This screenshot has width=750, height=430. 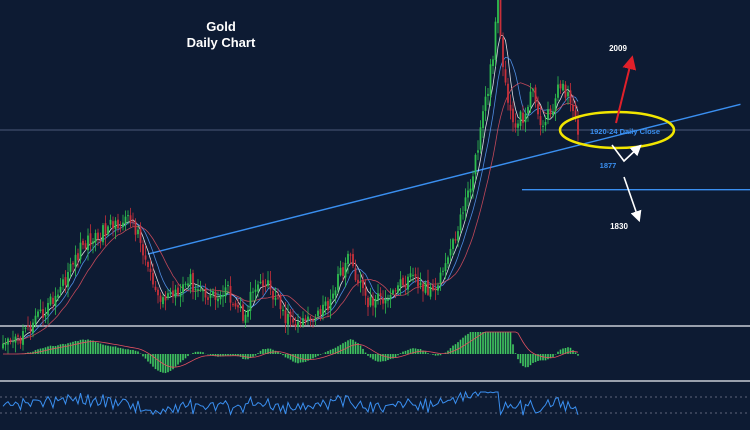 I want to click on label-support: 1877, so click(x=608, y=165).